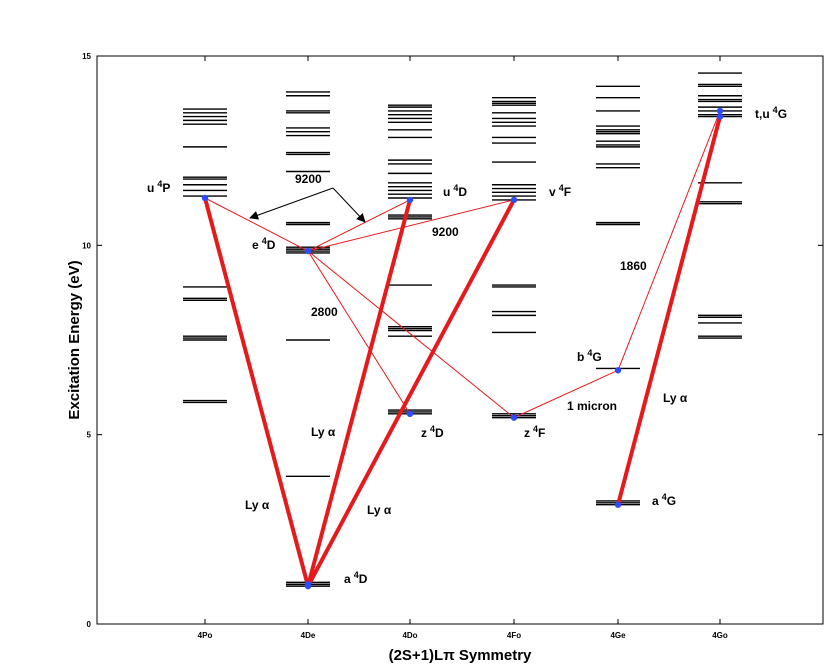  Describe the element at coordinates (560, 191) in the screenshot. I see `label-v4F: v 4F` at that location.